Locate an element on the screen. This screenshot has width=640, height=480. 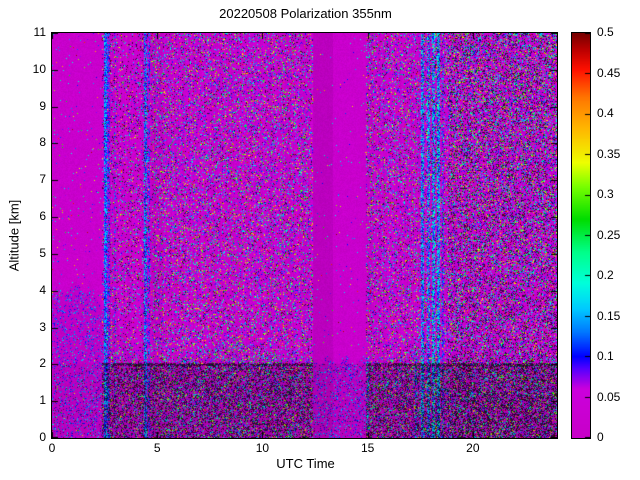
y-tick-label: 7 is located at coordinates (42, 179).